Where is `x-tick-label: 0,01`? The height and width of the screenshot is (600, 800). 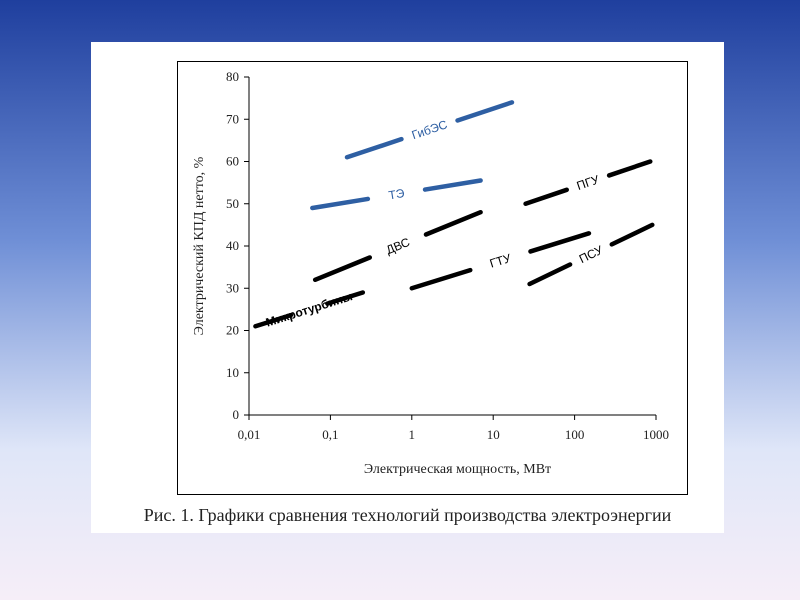
x-tick-label: 0,01 is located at coordinates (249, 434).